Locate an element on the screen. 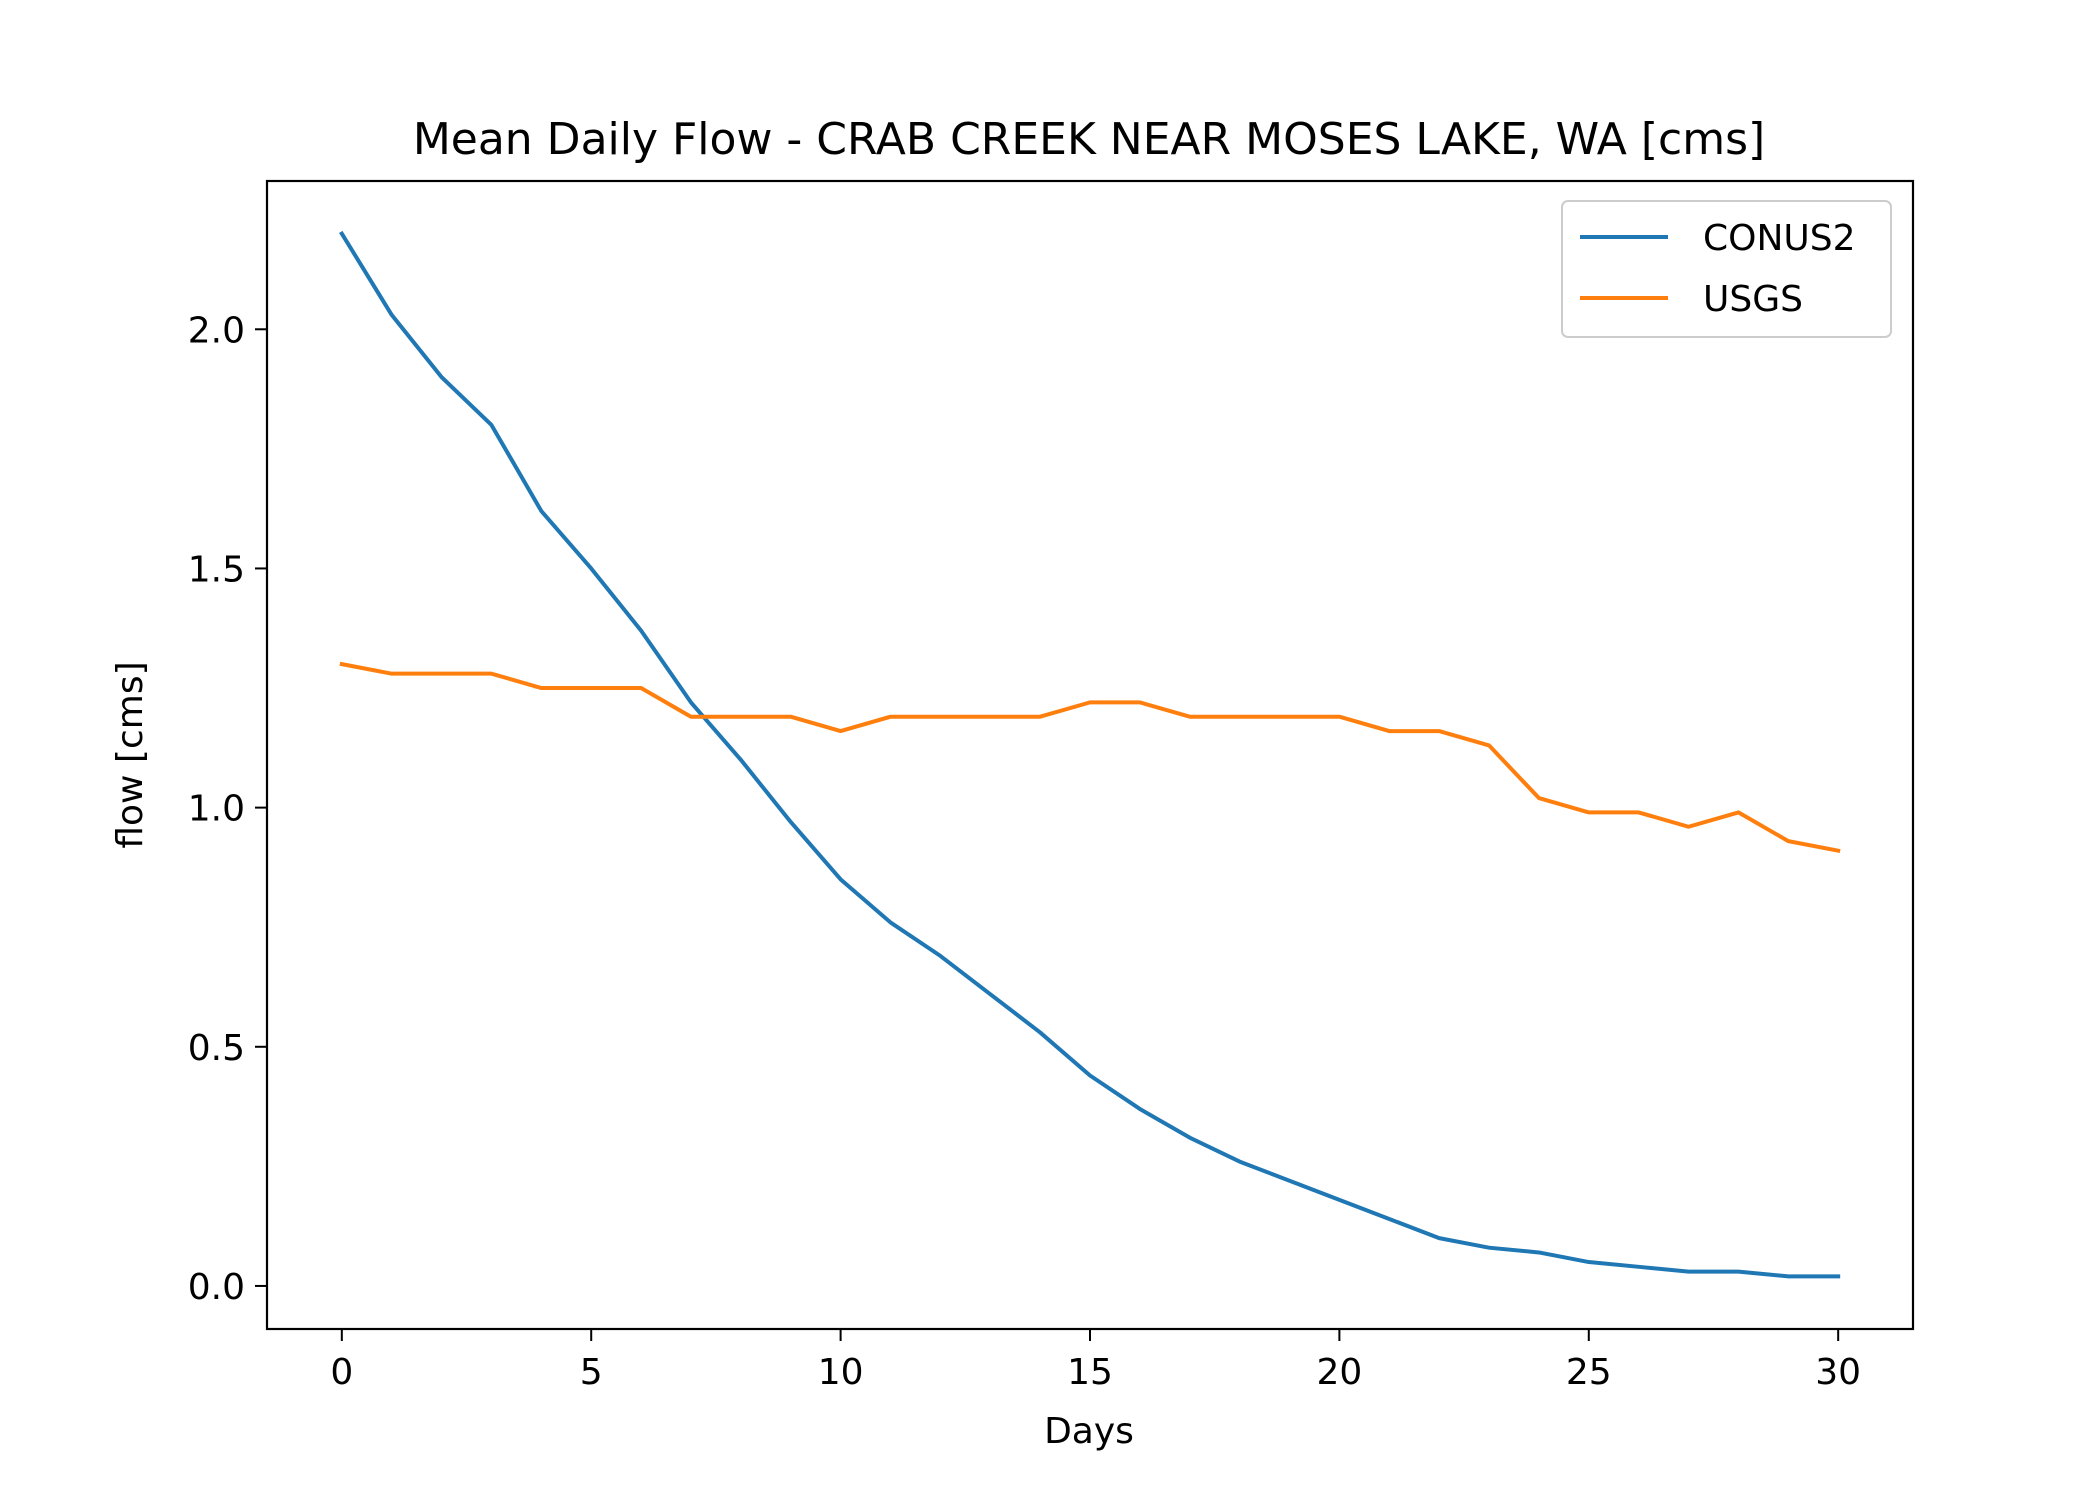 The image size is (2100, 1500). y-tick-label: 0.0 is located at coordinates (216, 1287).